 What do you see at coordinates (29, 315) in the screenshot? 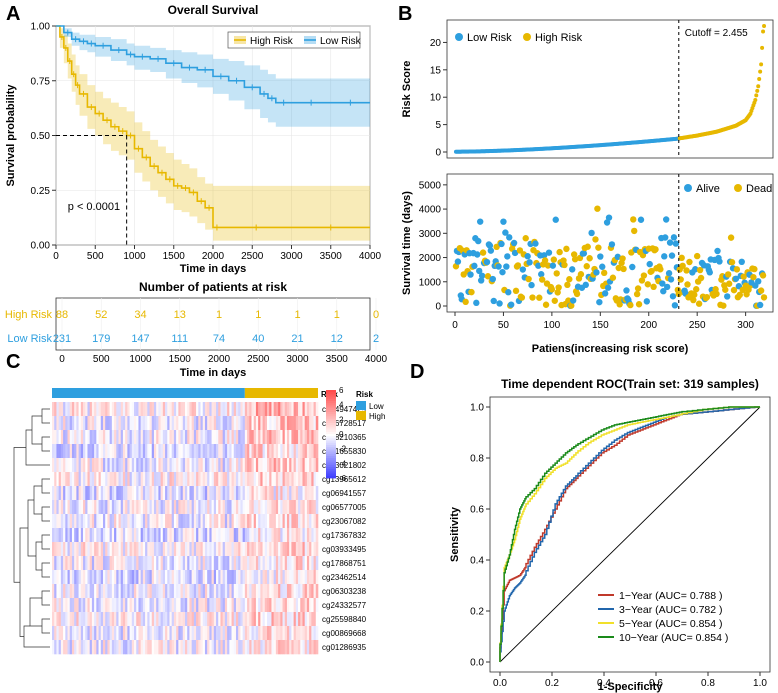
I see `risk-table-row-label: High Risk` at bounding box center [29, 315].